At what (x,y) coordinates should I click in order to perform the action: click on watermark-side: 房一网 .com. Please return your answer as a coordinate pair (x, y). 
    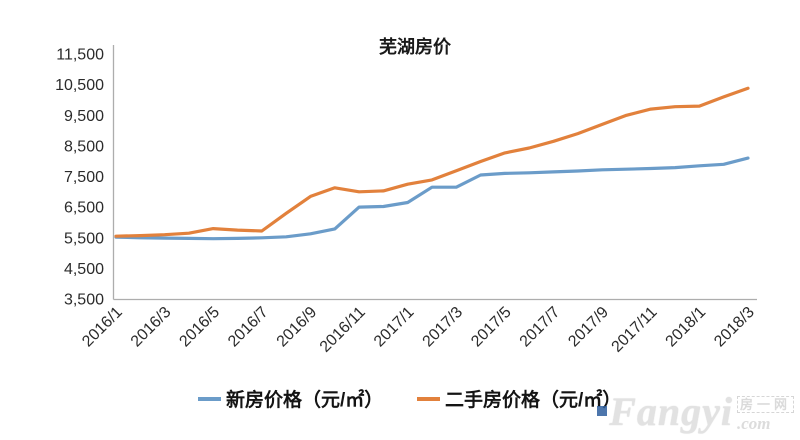
    Looking at the image, I should click on (765, 414).